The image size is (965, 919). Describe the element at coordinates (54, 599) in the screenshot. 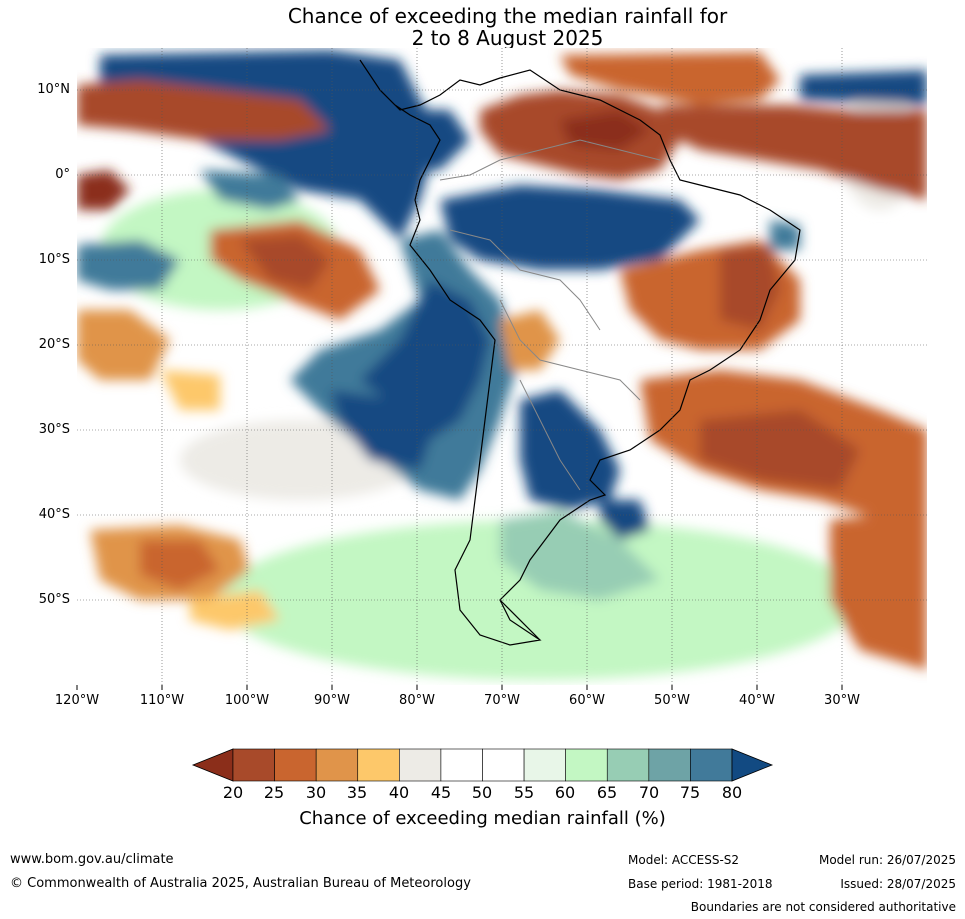

I see `lat-label-50s: 50°S` at that location.